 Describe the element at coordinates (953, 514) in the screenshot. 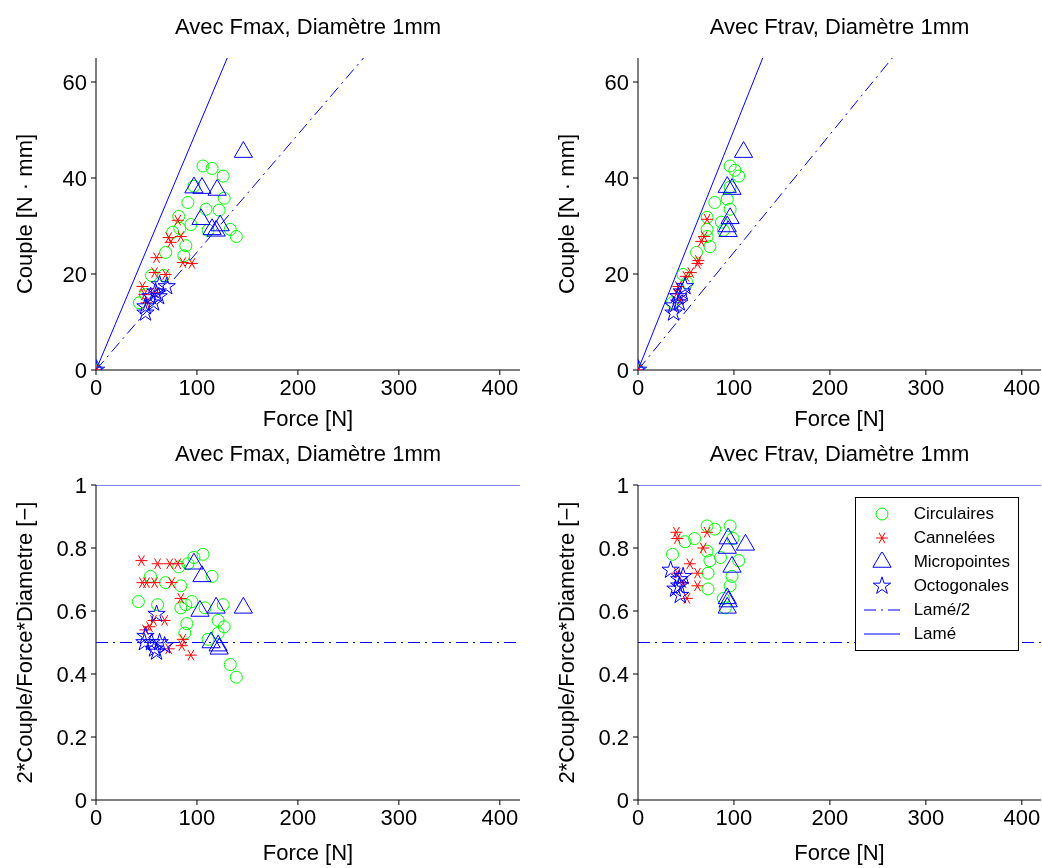

I see `legend-label: Circulaires` at that location.